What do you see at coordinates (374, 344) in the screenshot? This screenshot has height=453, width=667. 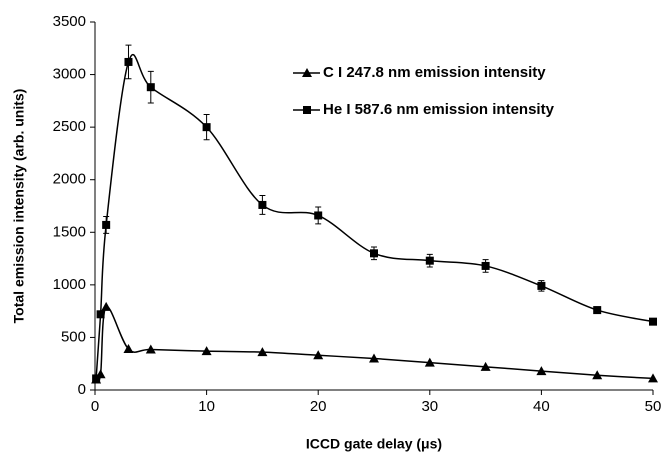 I see `series-line` at bounding box center [374, 344].